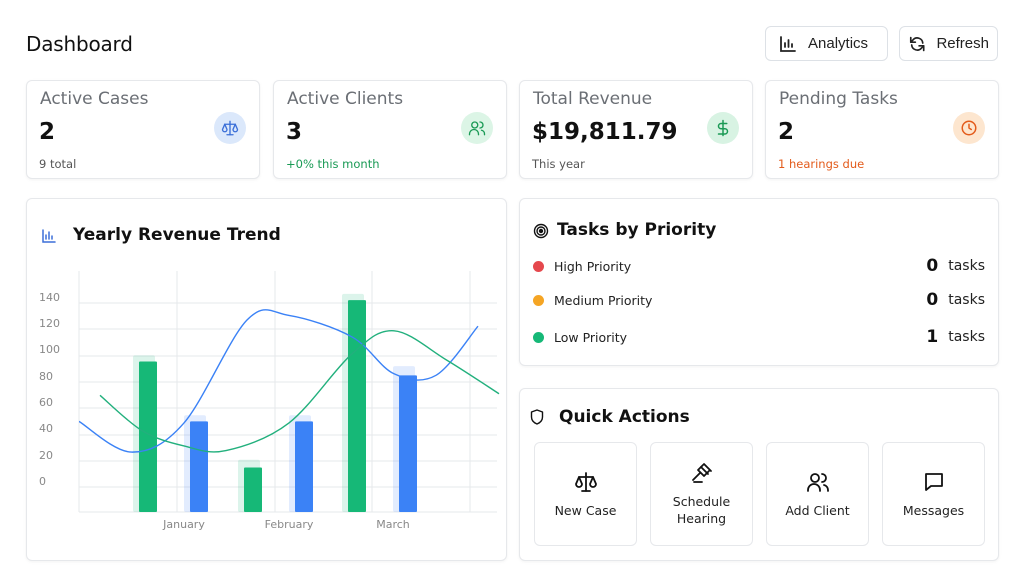 This screenshot has height=587, width=1024. What do you see at coordinates (882, 129) in the screenshot?
I see `stat-card-pending-tasks: Pending Tasks 2 1 hearings due` at bounding box center [882, 129].